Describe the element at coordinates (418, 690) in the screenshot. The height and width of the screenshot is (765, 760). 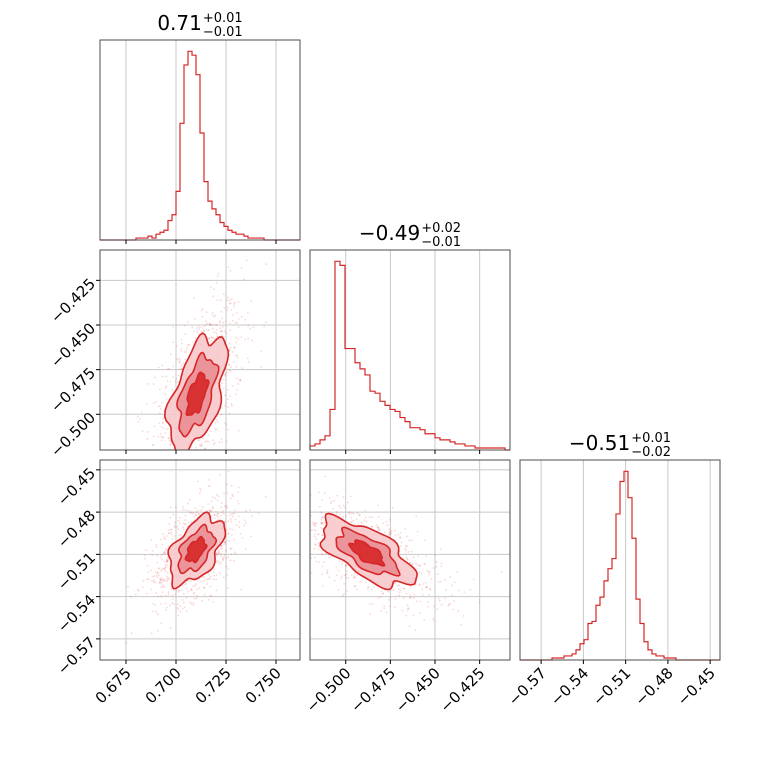
I see `x-tick-label: −0.450` at that location.